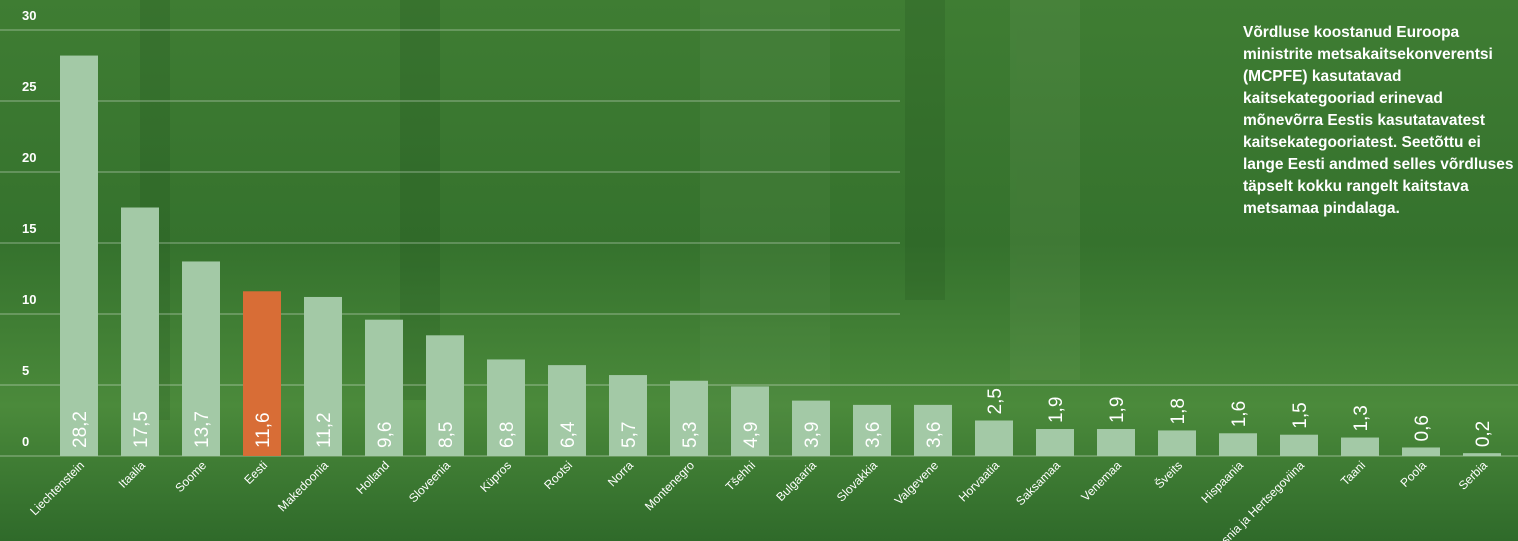  What do you see at coordinates (372, 477) in the screenshot?
I see `x-tick-label: Holland` at bounding box center [372, 477].